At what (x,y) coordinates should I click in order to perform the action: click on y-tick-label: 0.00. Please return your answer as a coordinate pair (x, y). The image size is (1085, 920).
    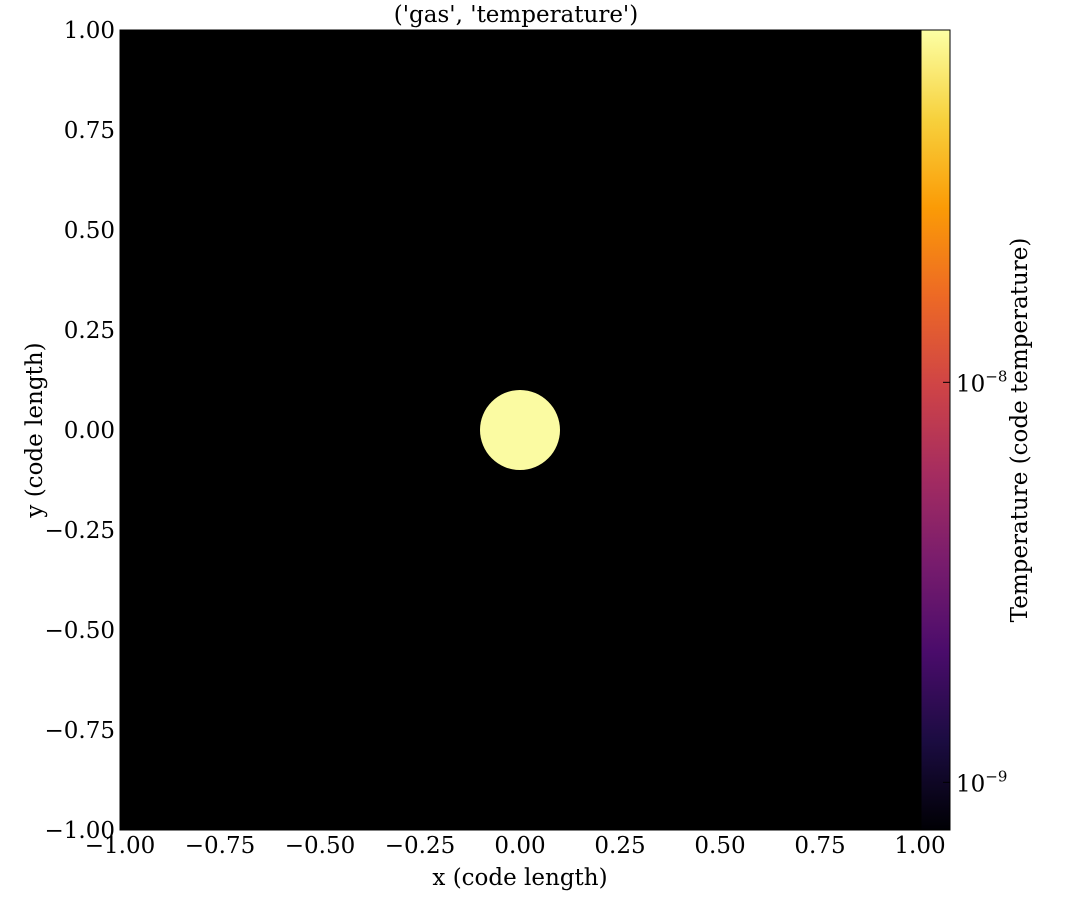
    Looking at the image, I should click on (89, 431).